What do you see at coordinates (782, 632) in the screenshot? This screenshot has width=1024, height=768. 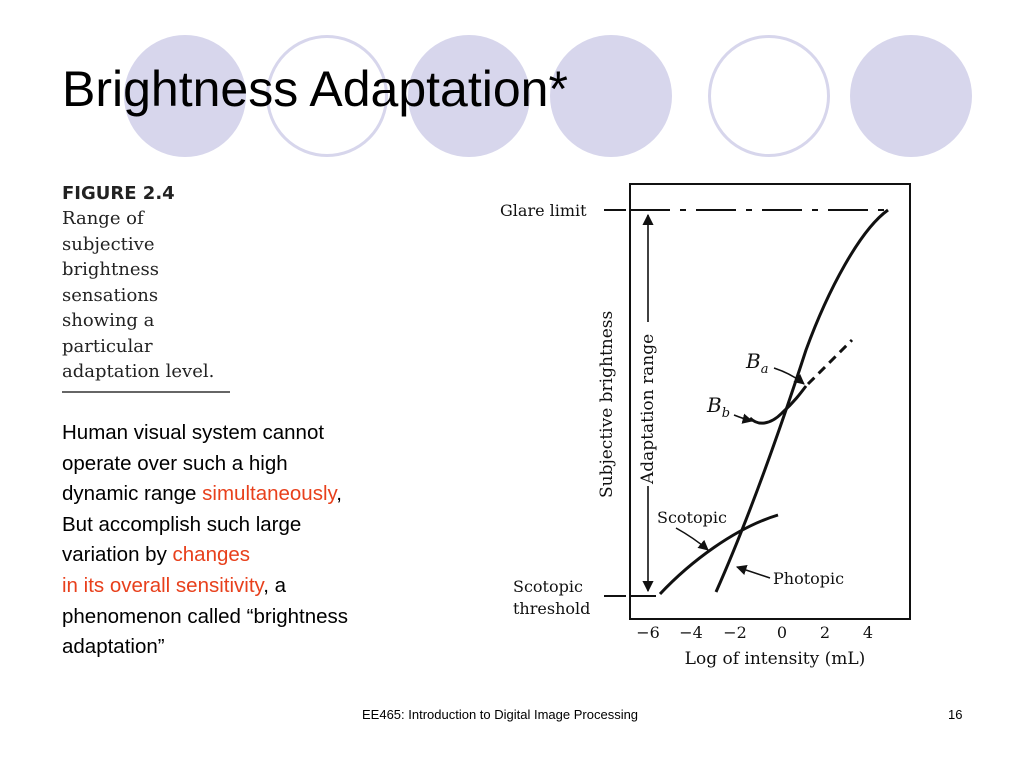 I see `x-tick-label: 0` at bounding box center [782, 632].